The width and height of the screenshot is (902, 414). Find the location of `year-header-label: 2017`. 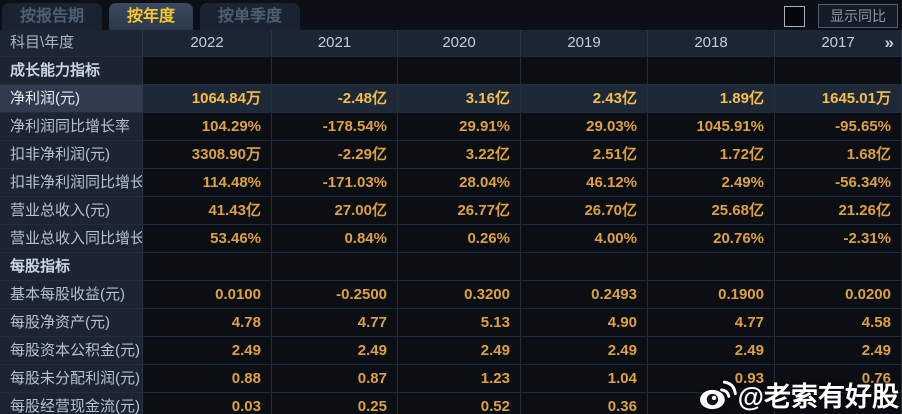

year-header-label: 2017 is located at coordinates (838, 42).